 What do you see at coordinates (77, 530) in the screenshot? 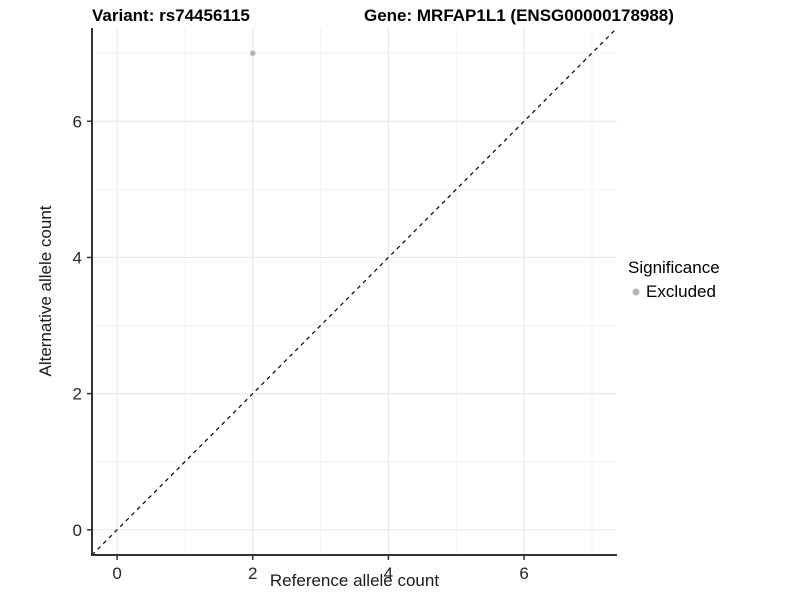
I see `y-tick-label: 0` at bounding box center [77, 530].